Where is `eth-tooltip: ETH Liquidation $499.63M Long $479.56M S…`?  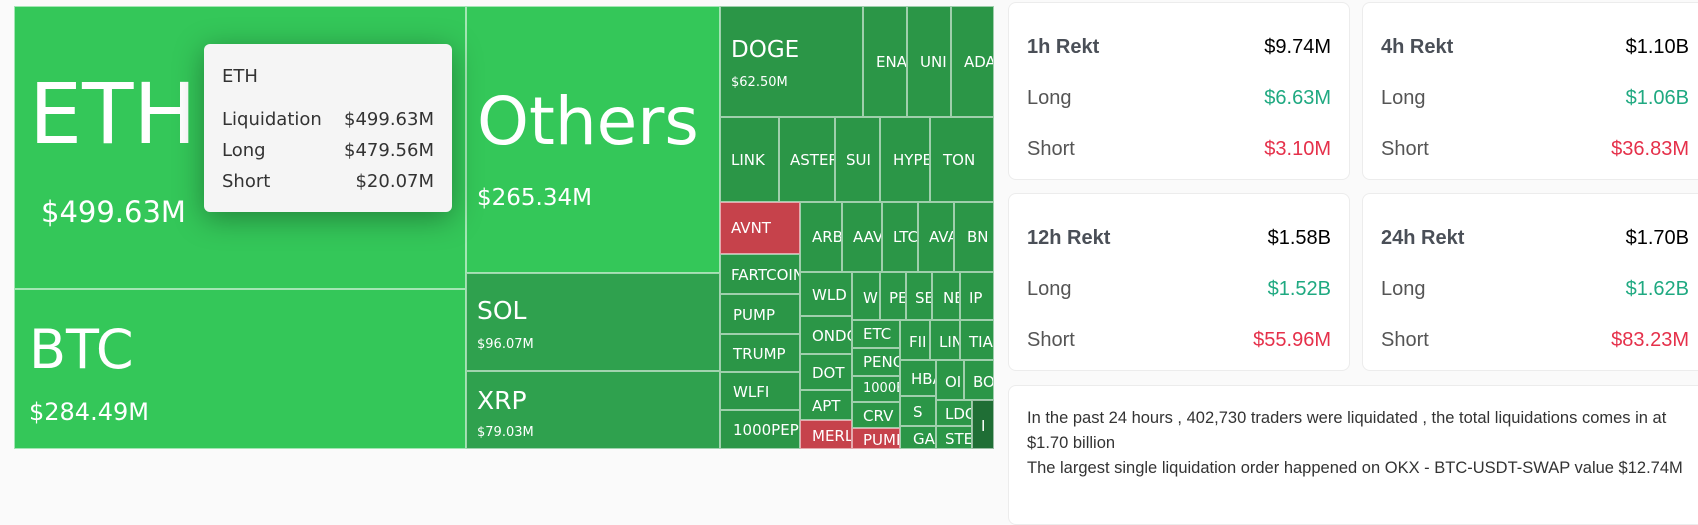
eth-tooltip: ETH Liquidation $499.63M Long $479.56M S… is located at coordinates (328, 128).